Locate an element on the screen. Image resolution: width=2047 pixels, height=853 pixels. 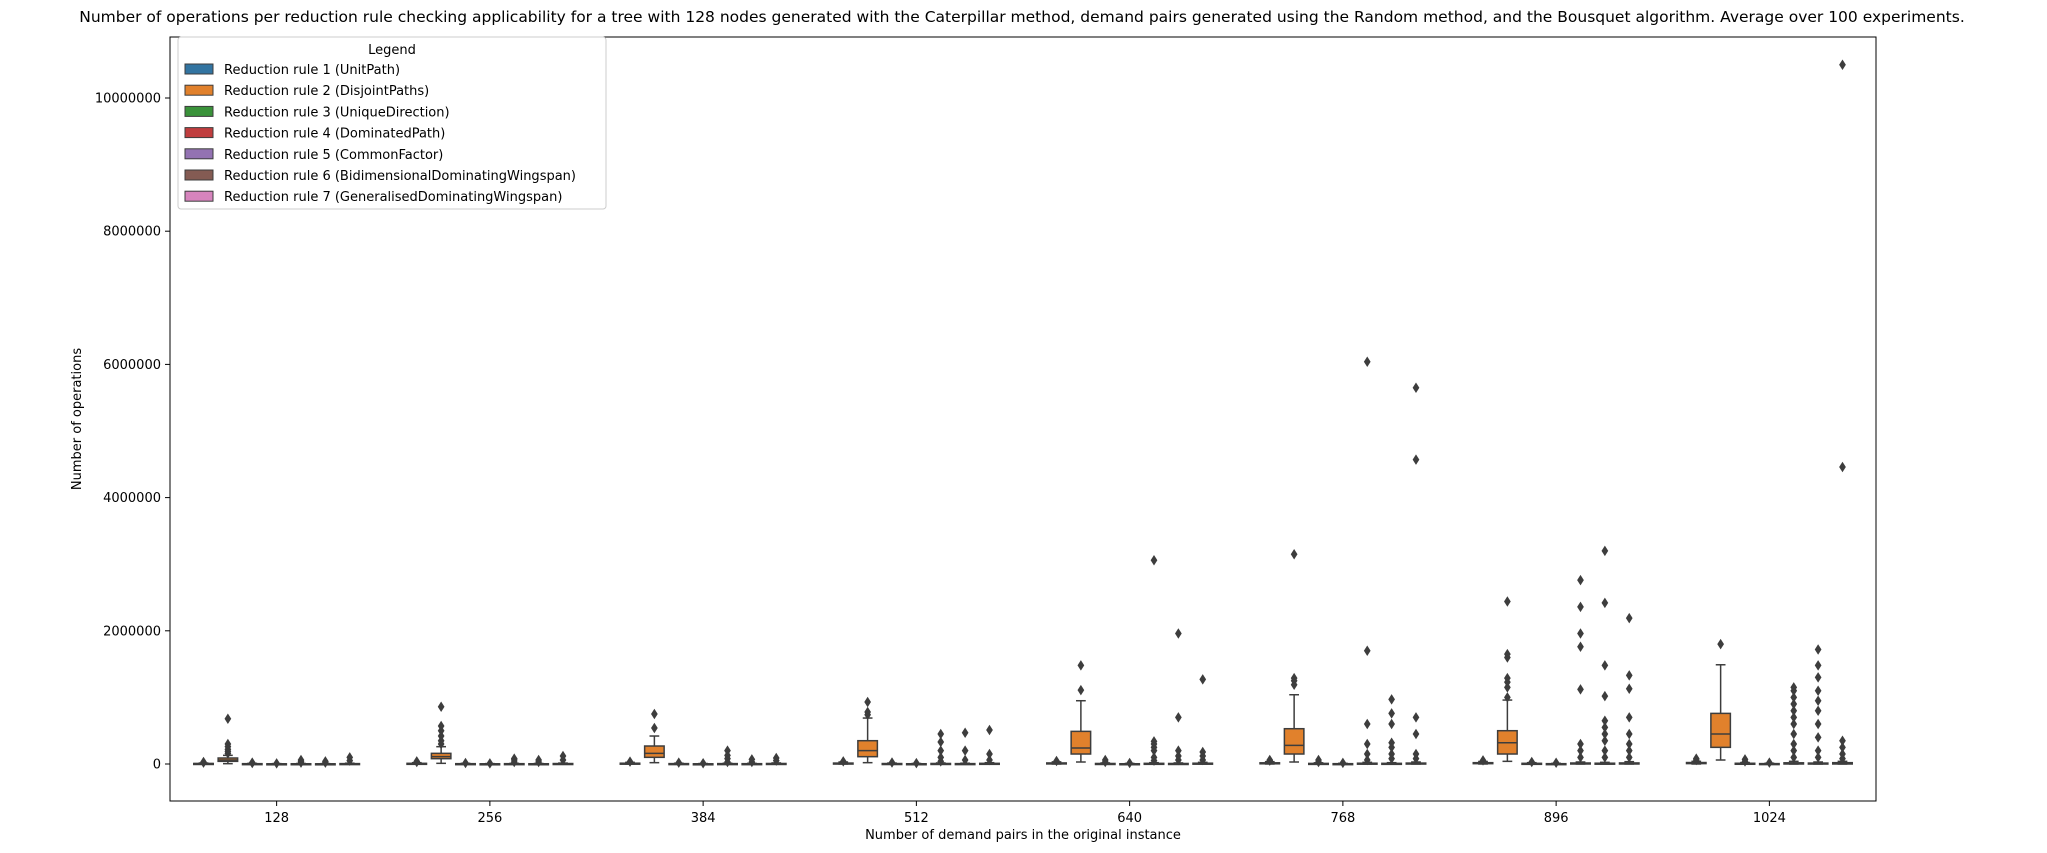
x-tick-label: 384 is located at coordinates (703, 818).